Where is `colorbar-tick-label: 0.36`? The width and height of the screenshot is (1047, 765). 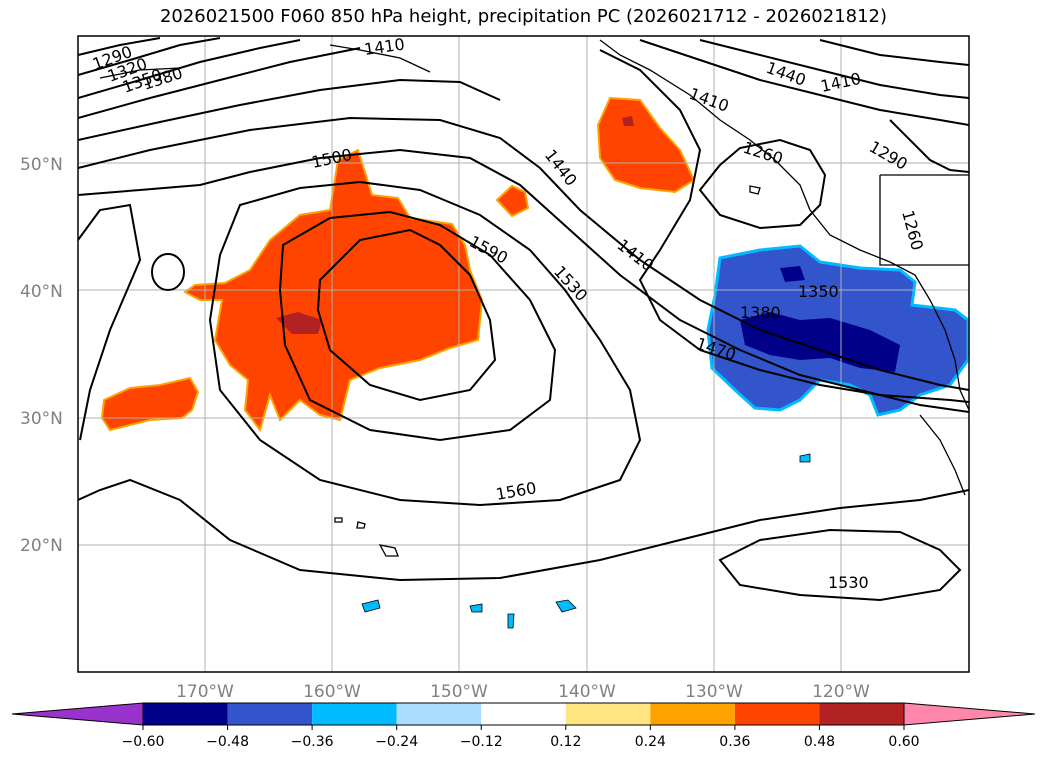 colorbar-tick-label: 0.36 is located at coordinates (734, 742).